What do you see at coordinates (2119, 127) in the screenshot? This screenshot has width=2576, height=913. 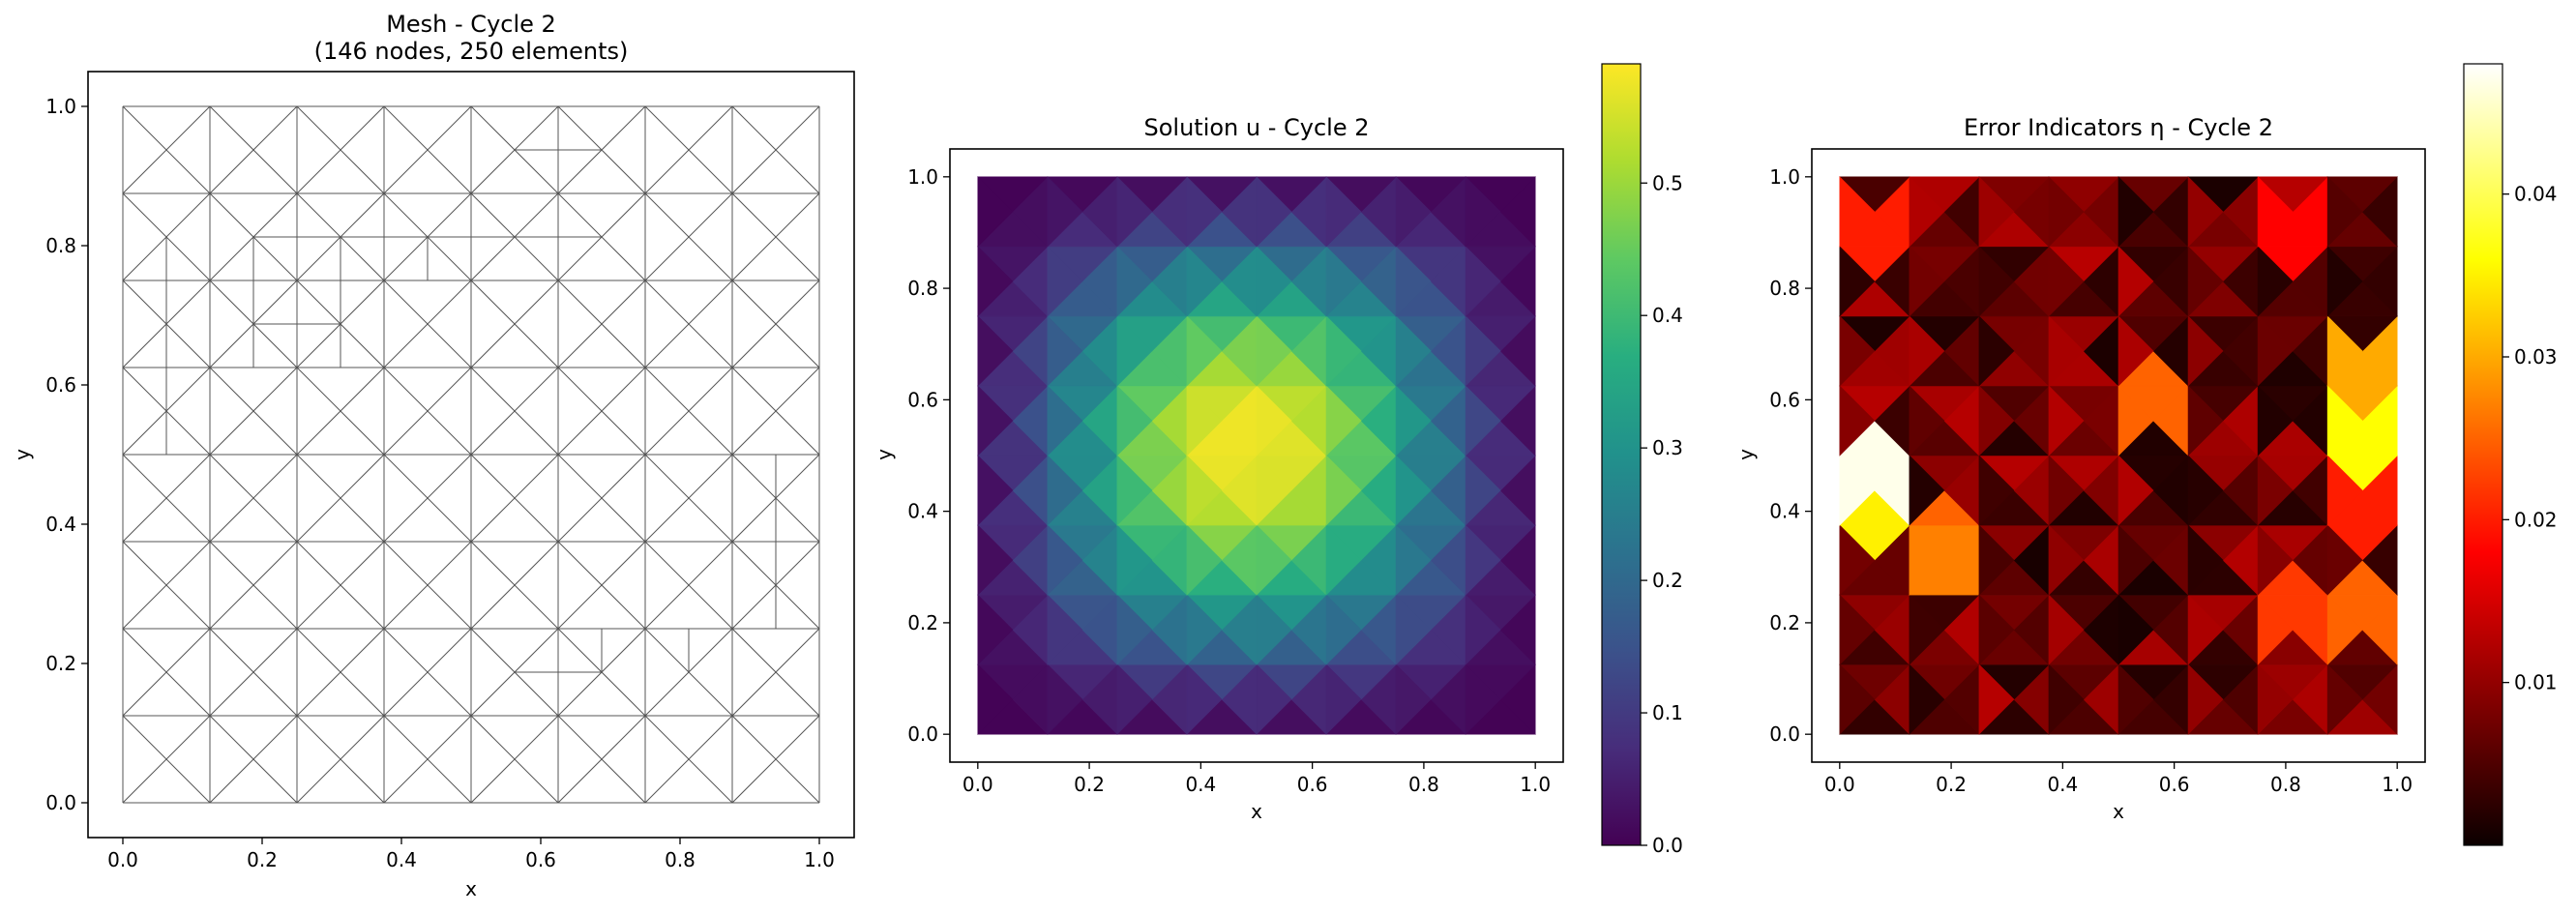 I see `error-title: Error Indicators η - Cycle 2` at bounding box center [2119, 127].